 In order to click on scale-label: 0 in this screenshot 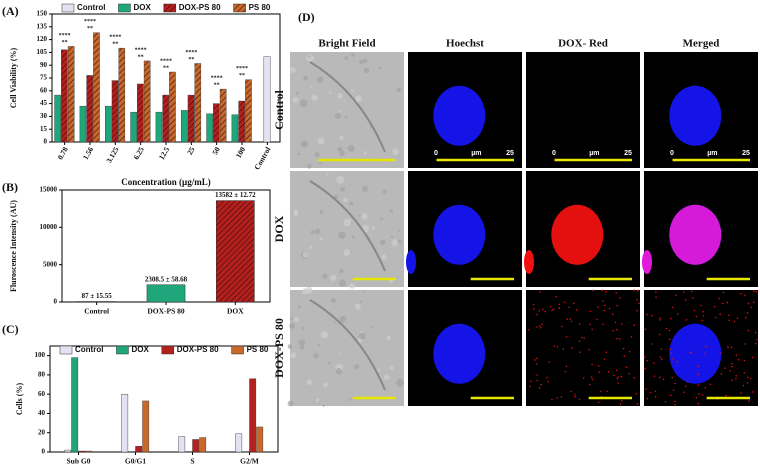, I will do `click(672, 153)`.